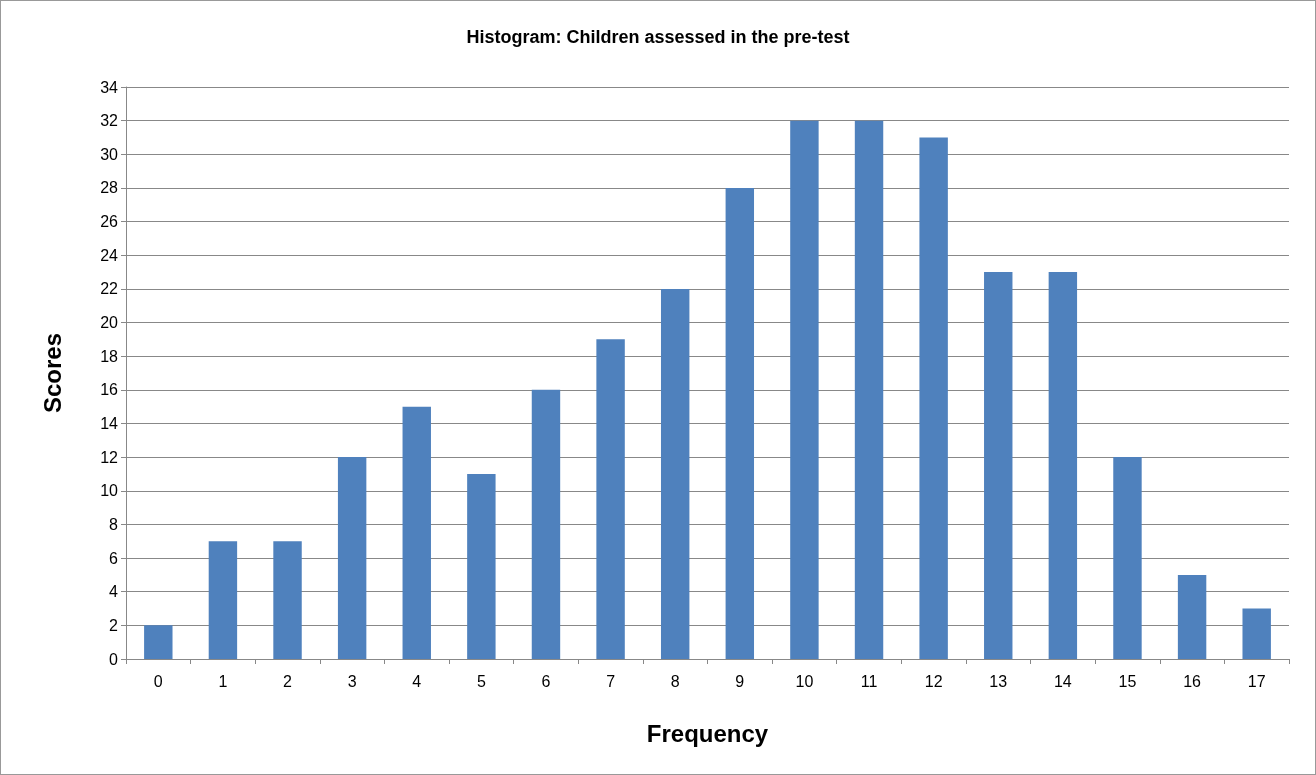 The width and height of the screenshot is (1316, 775). Describe the element at coordinates (109, 188) in the screenshot. I see `y-tick-label: 28` at that location.